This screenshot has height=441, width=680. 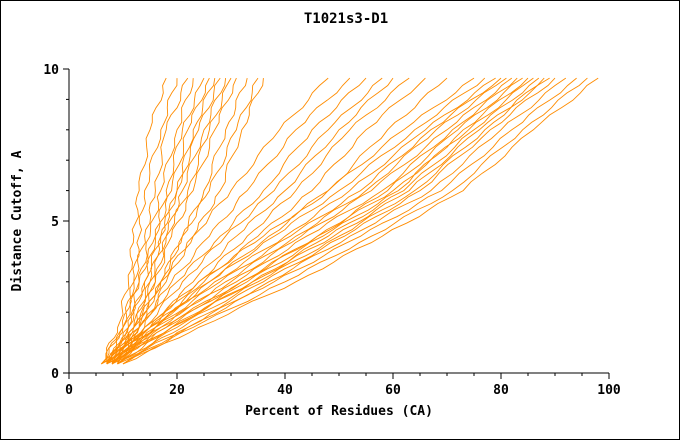 I want to click on x-axis-label: Percent of Residues (CA), so click(x=339, y=411).